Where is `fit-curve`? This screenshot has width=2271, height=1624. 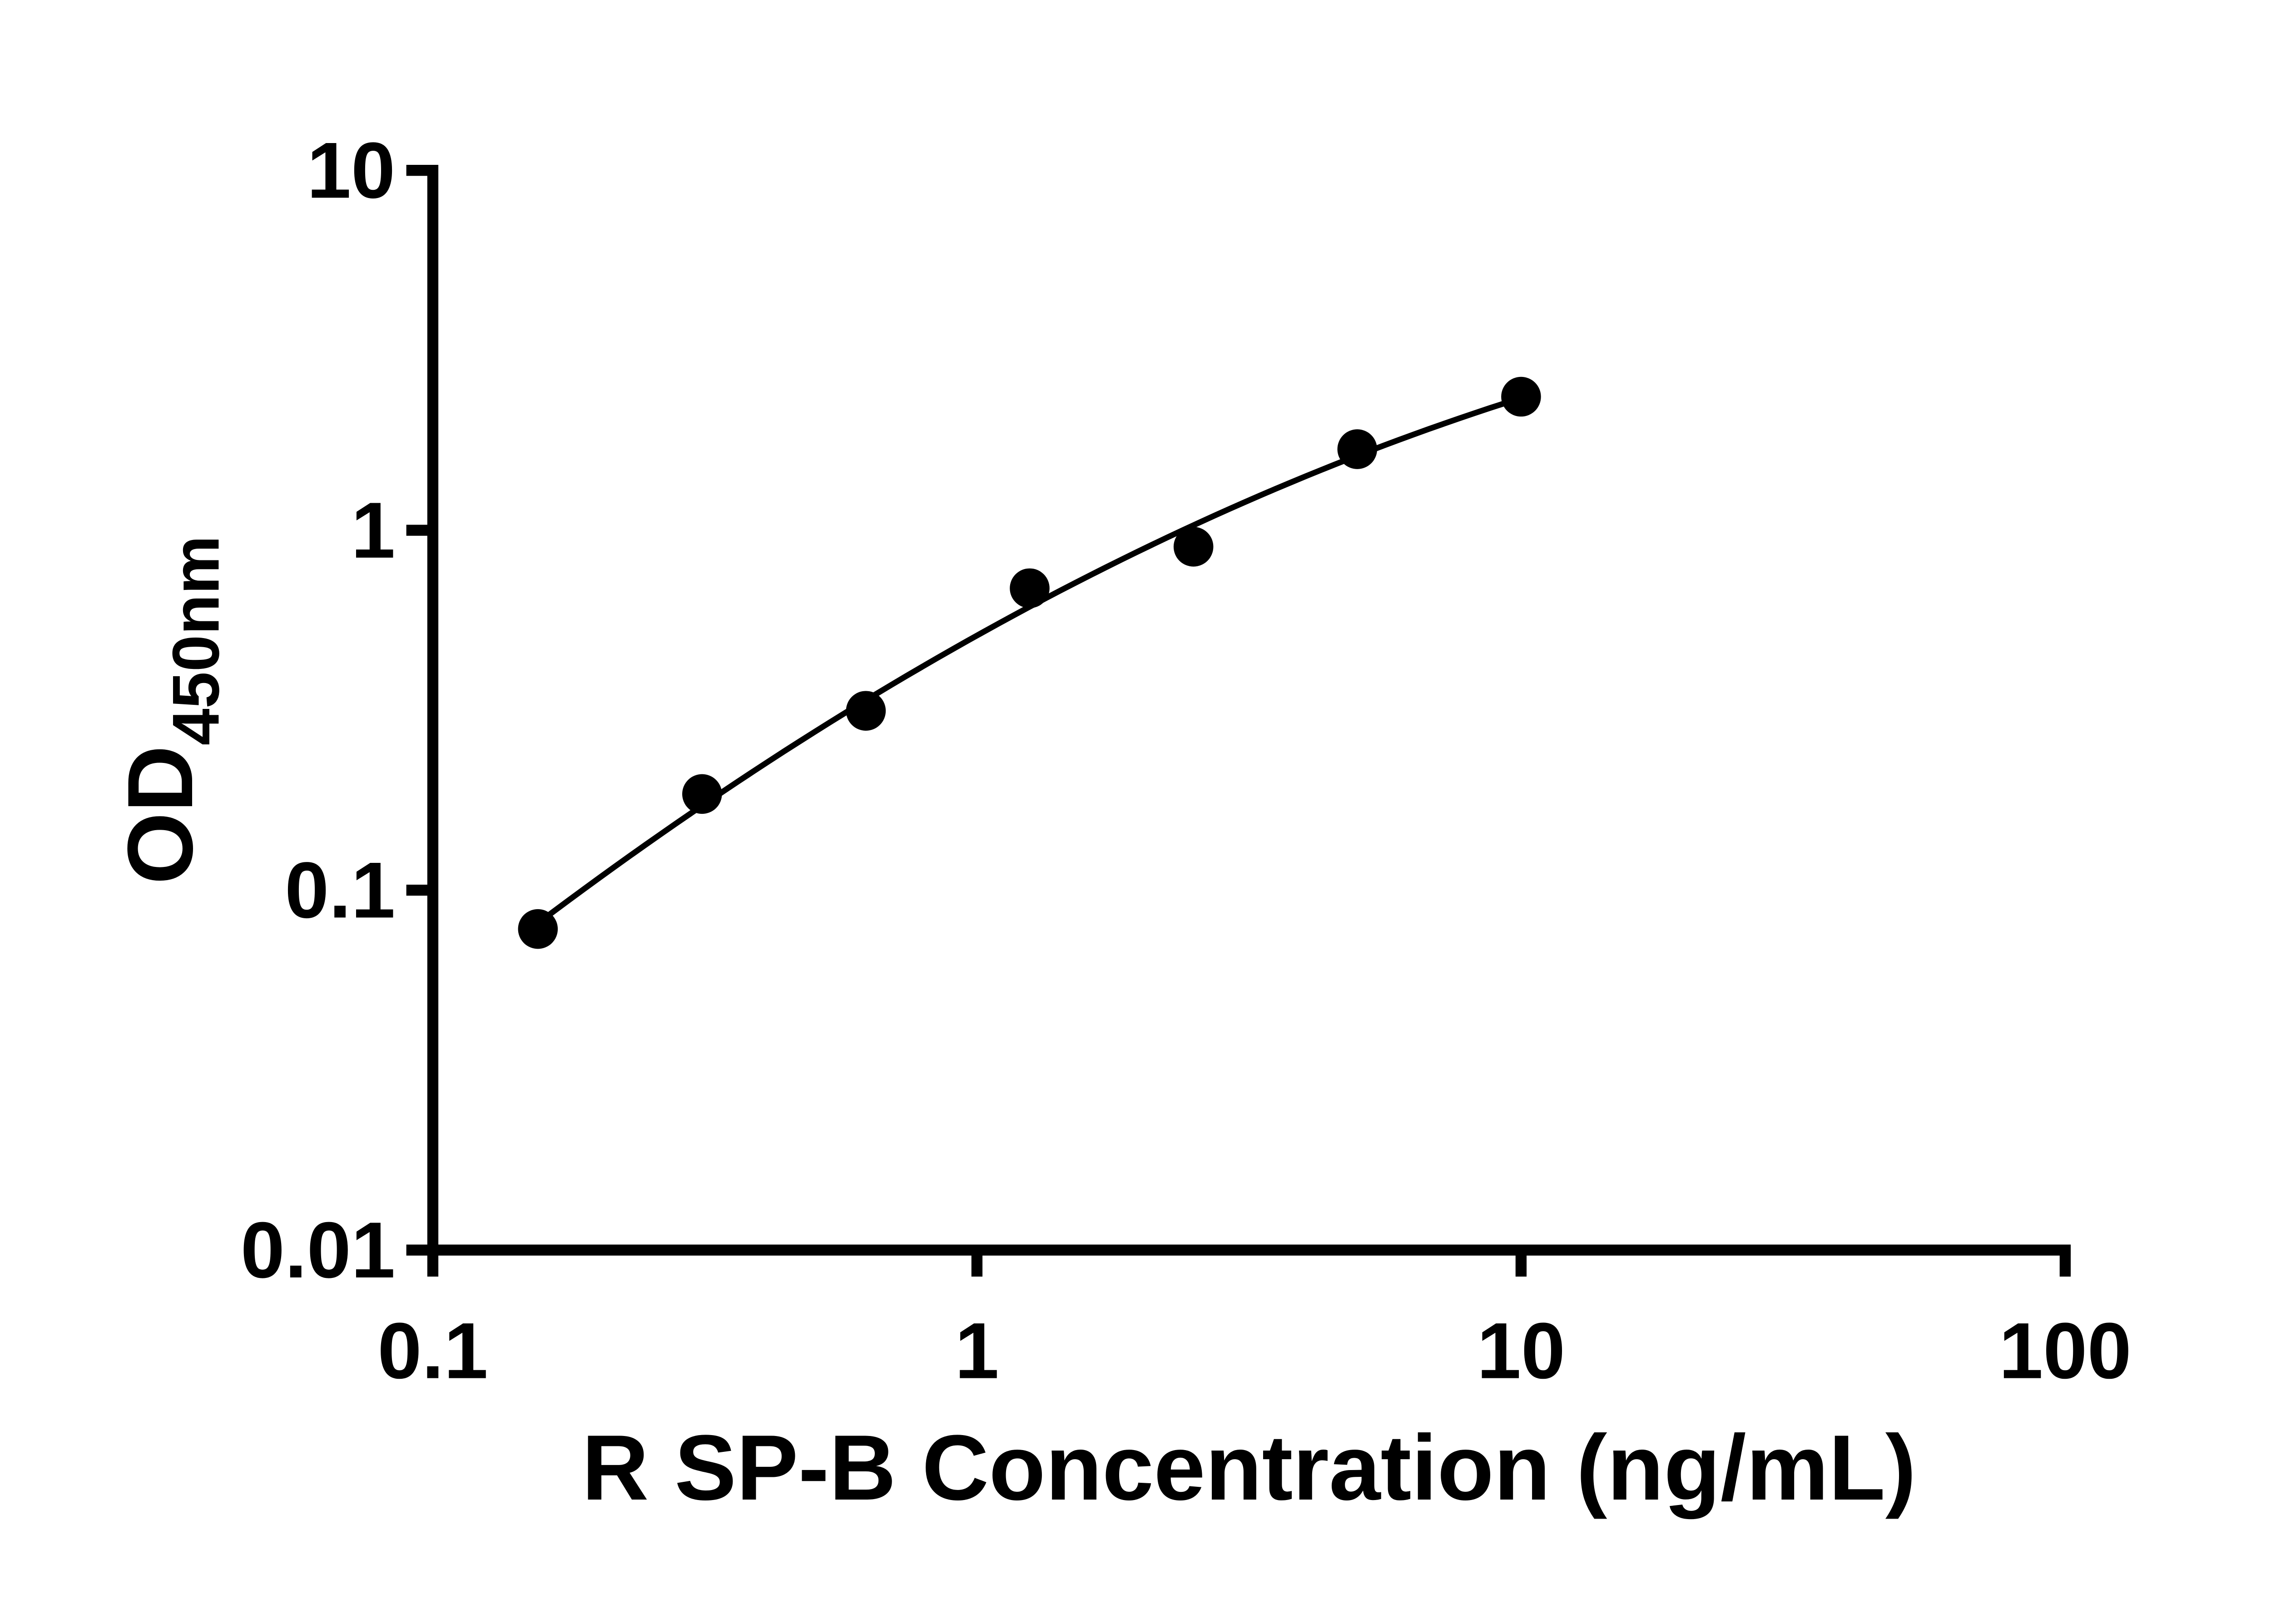
fit-curve is located at coordinates (1029, 660).